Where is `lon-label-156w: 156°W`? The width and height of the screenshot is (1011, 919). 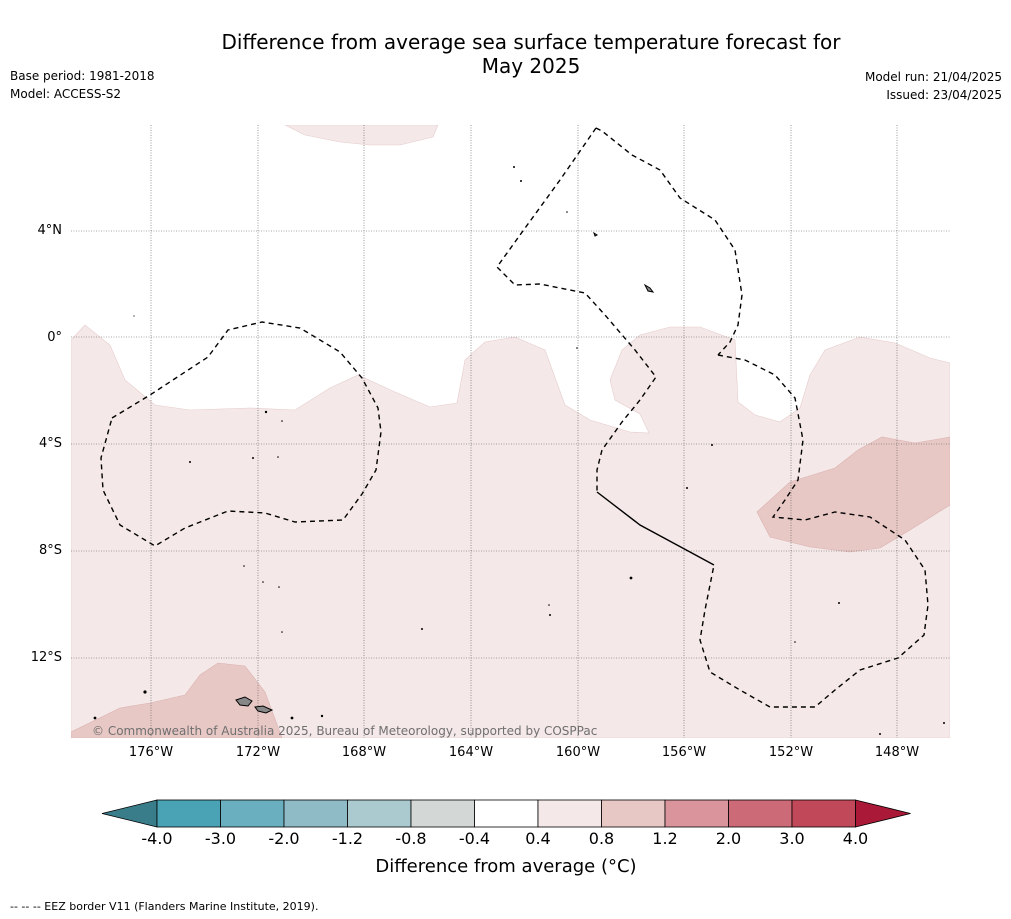
lon-label-156w: 156°W is located at coordinates (684, 752).